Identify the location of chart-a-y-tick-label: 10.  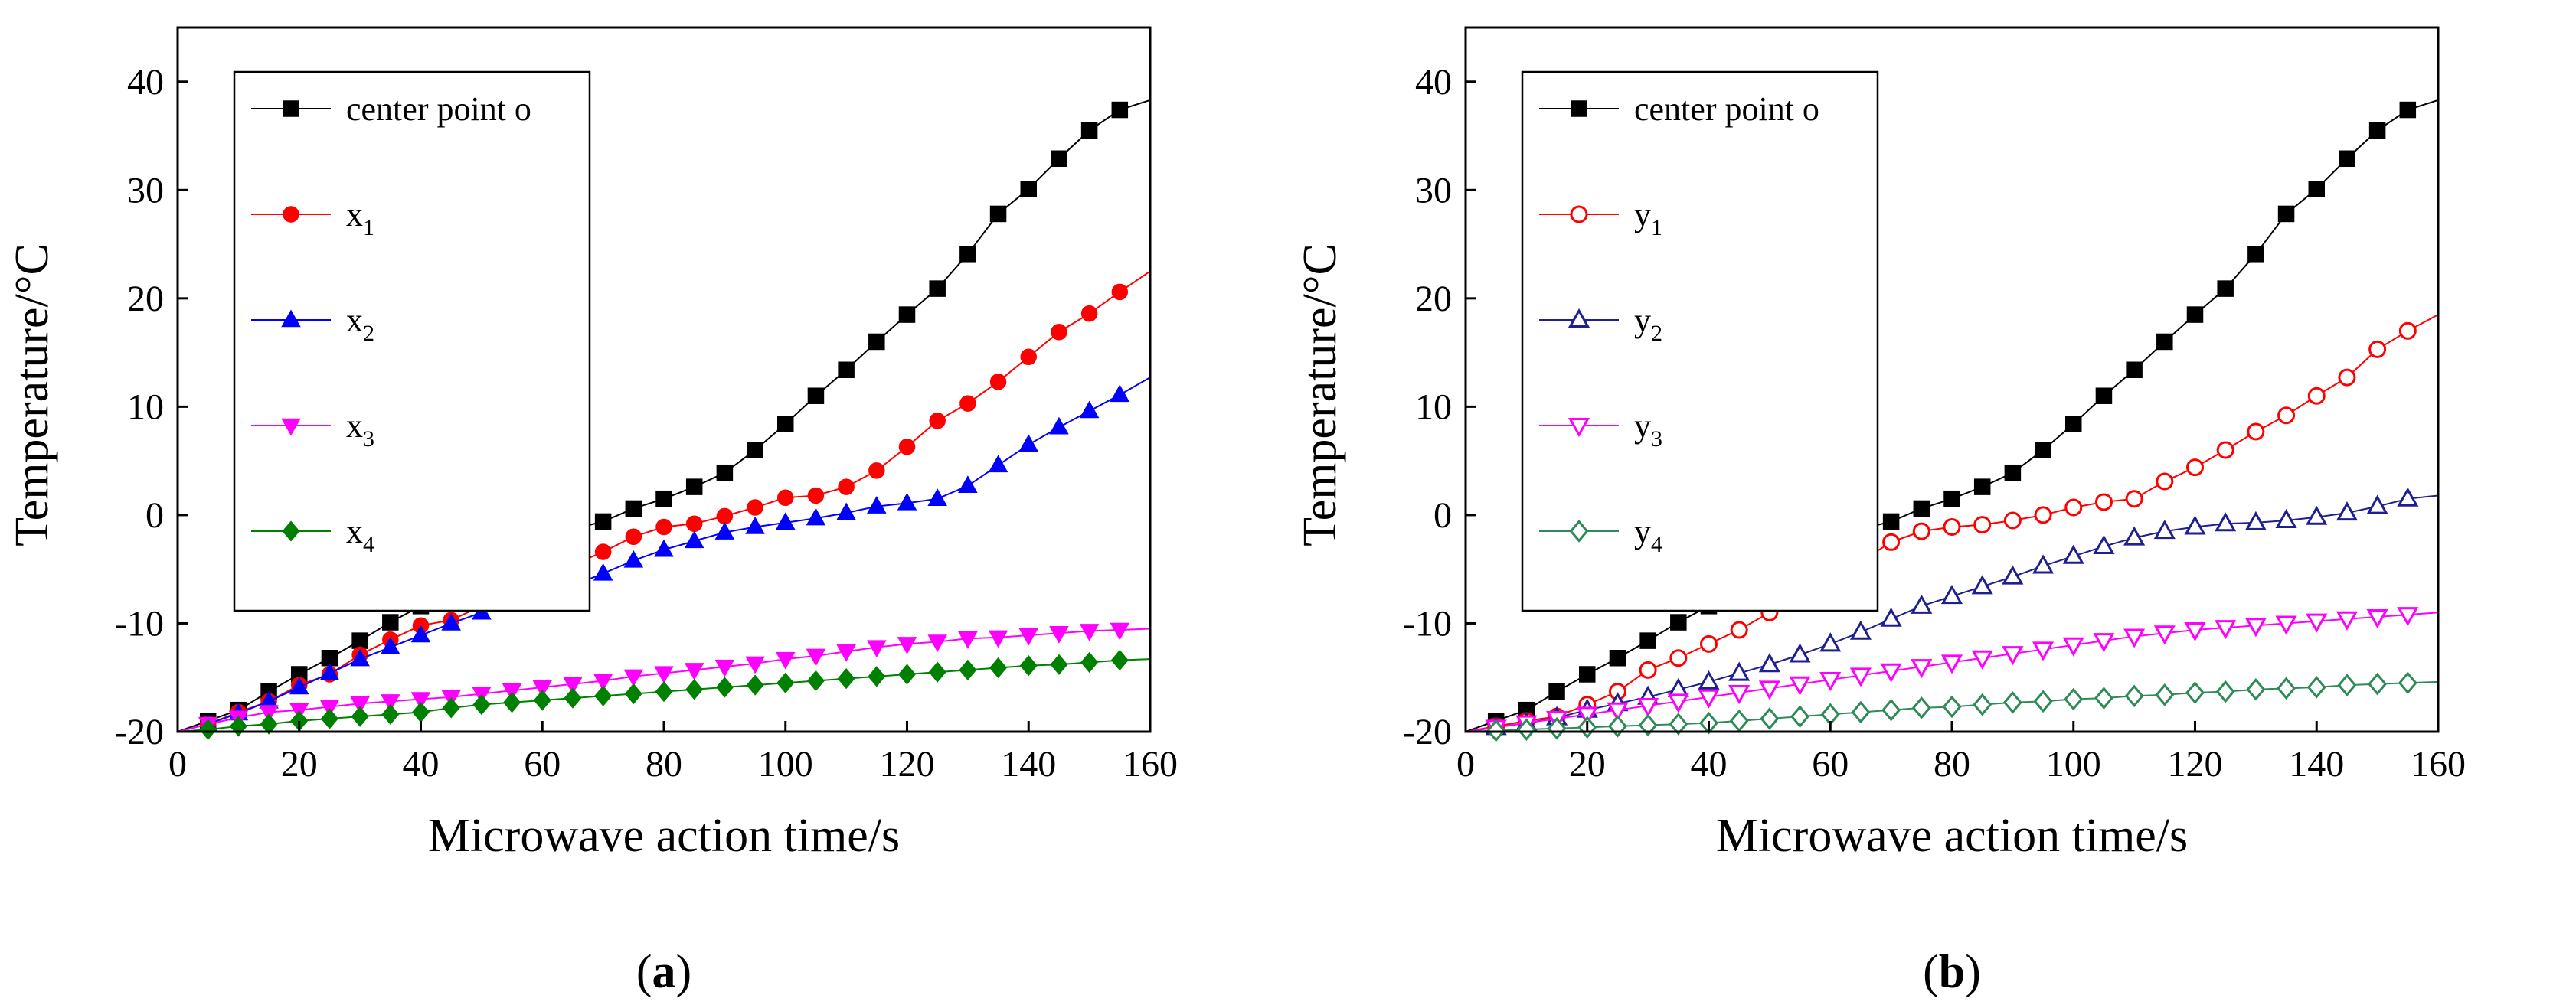
(145, 407).